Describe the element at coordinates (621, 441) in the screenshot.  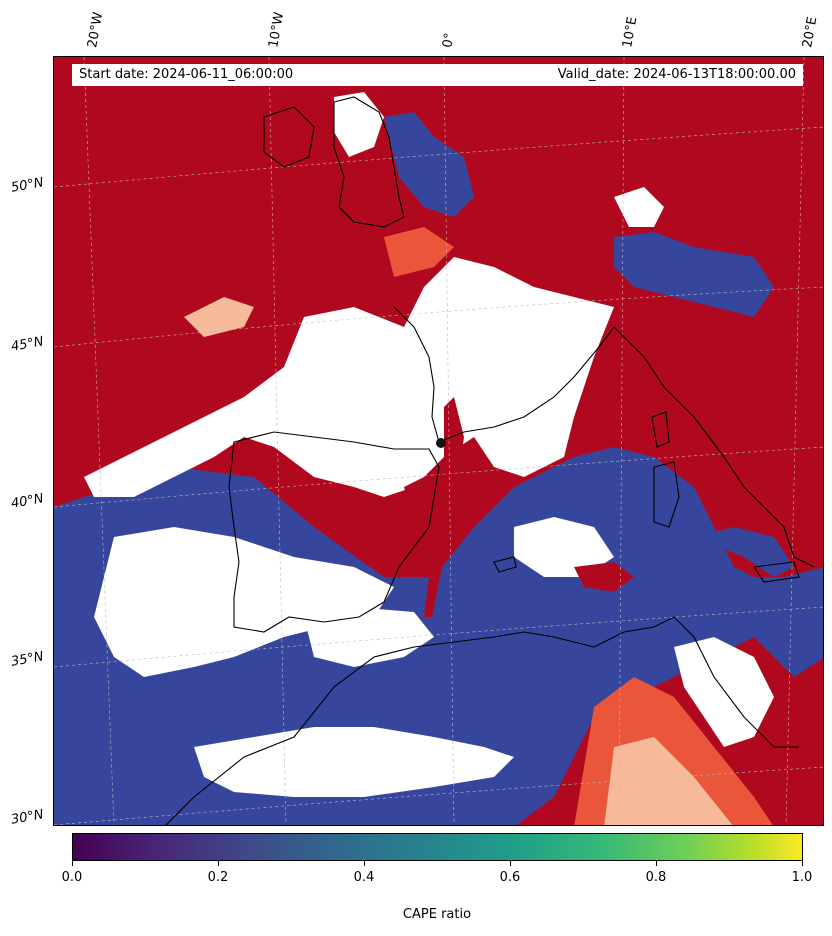
I see `graticule-lon-10e` at that location.